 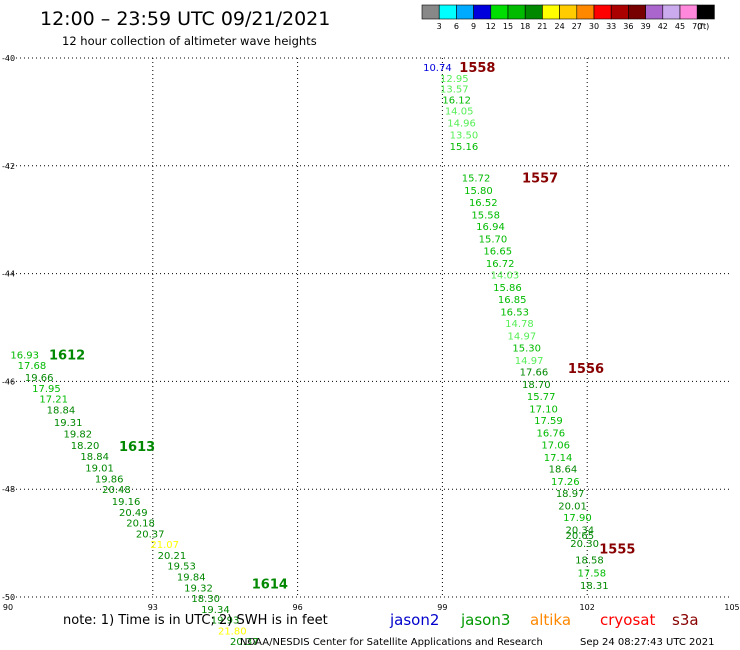 I want to click on satellite-name: cryosat, so click(x=627, y=620).